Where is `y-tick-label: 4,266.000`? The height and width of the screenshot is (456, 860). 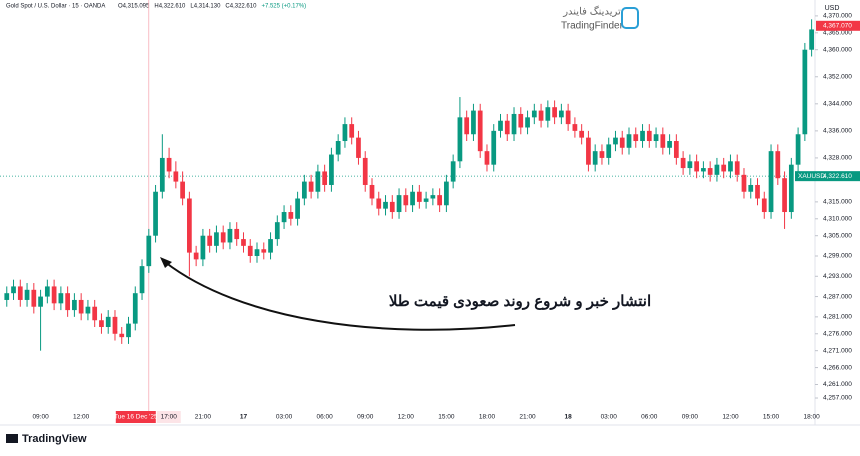
y-tick-label: 4,266.000 is located at coordinates (837, 367).